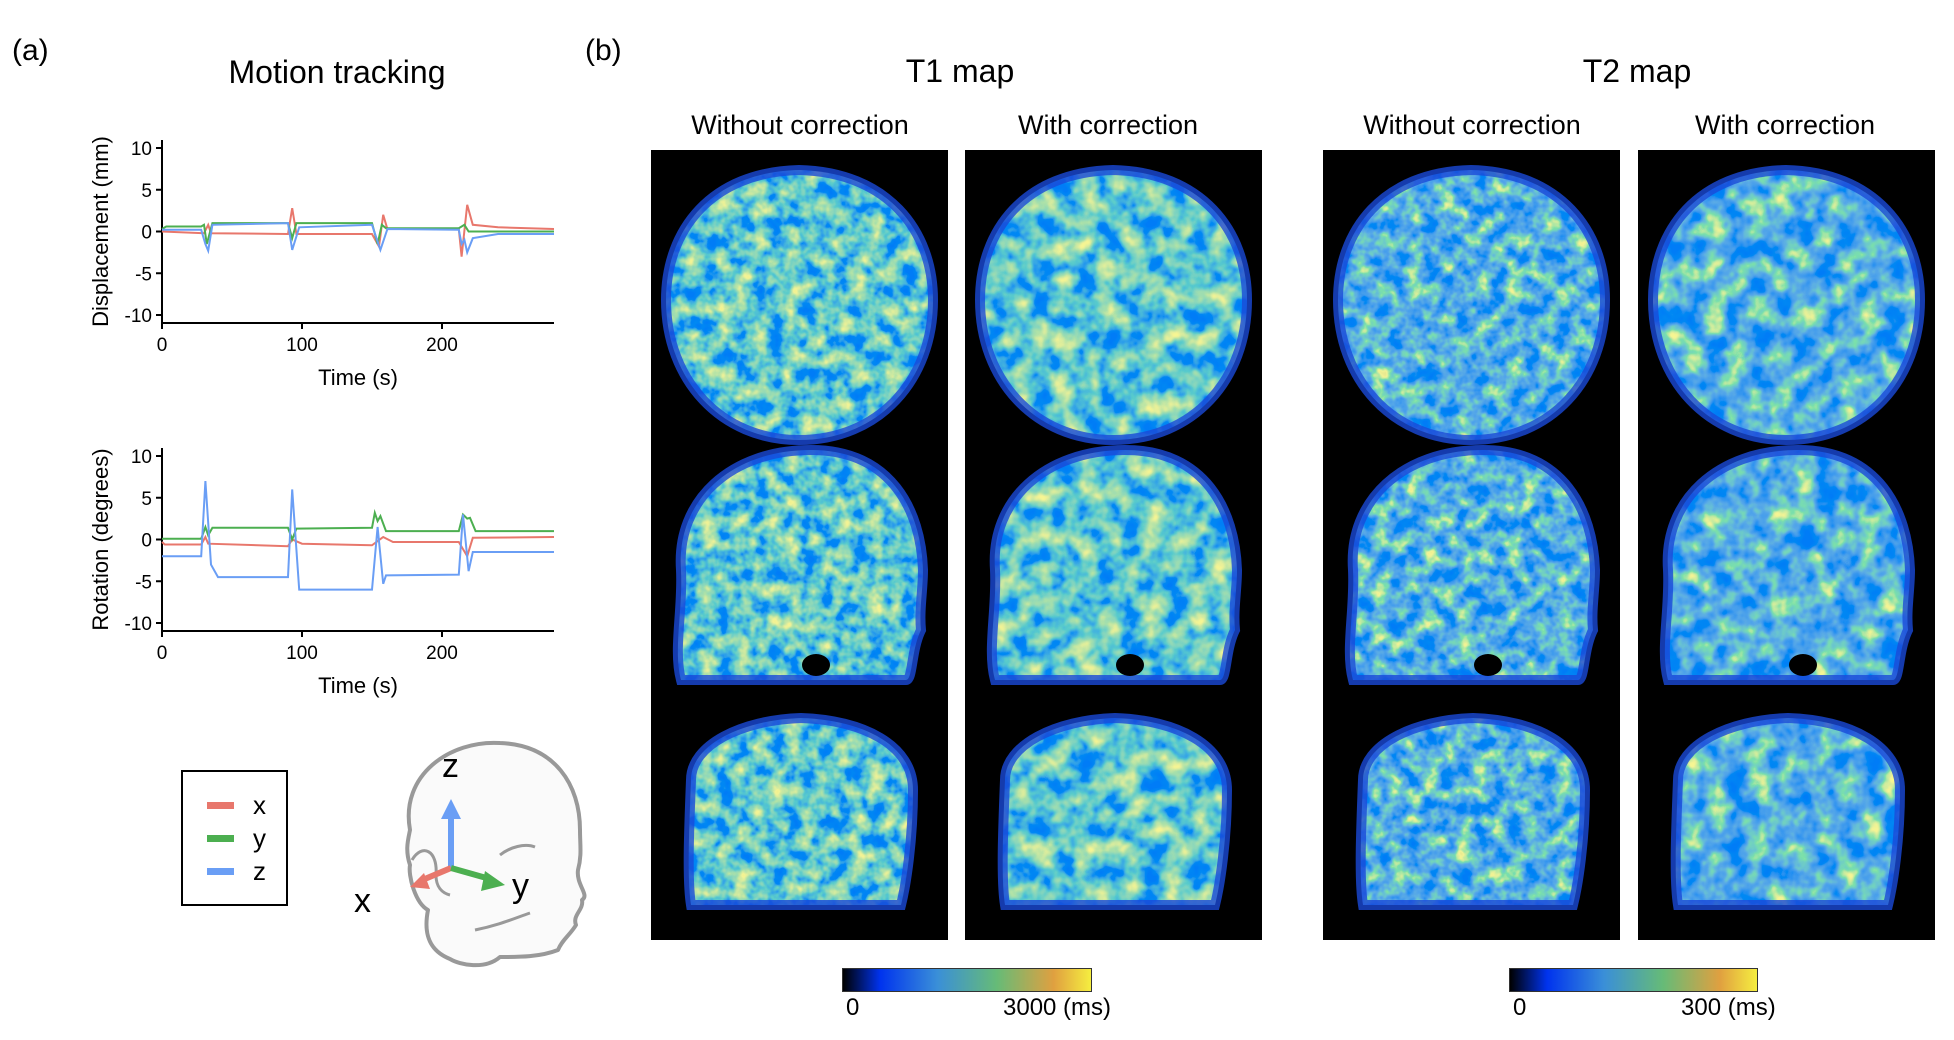  Describe the element at coordinates (603, 50) in the screenshot. I see `panel-b-label: (b)` at that location.